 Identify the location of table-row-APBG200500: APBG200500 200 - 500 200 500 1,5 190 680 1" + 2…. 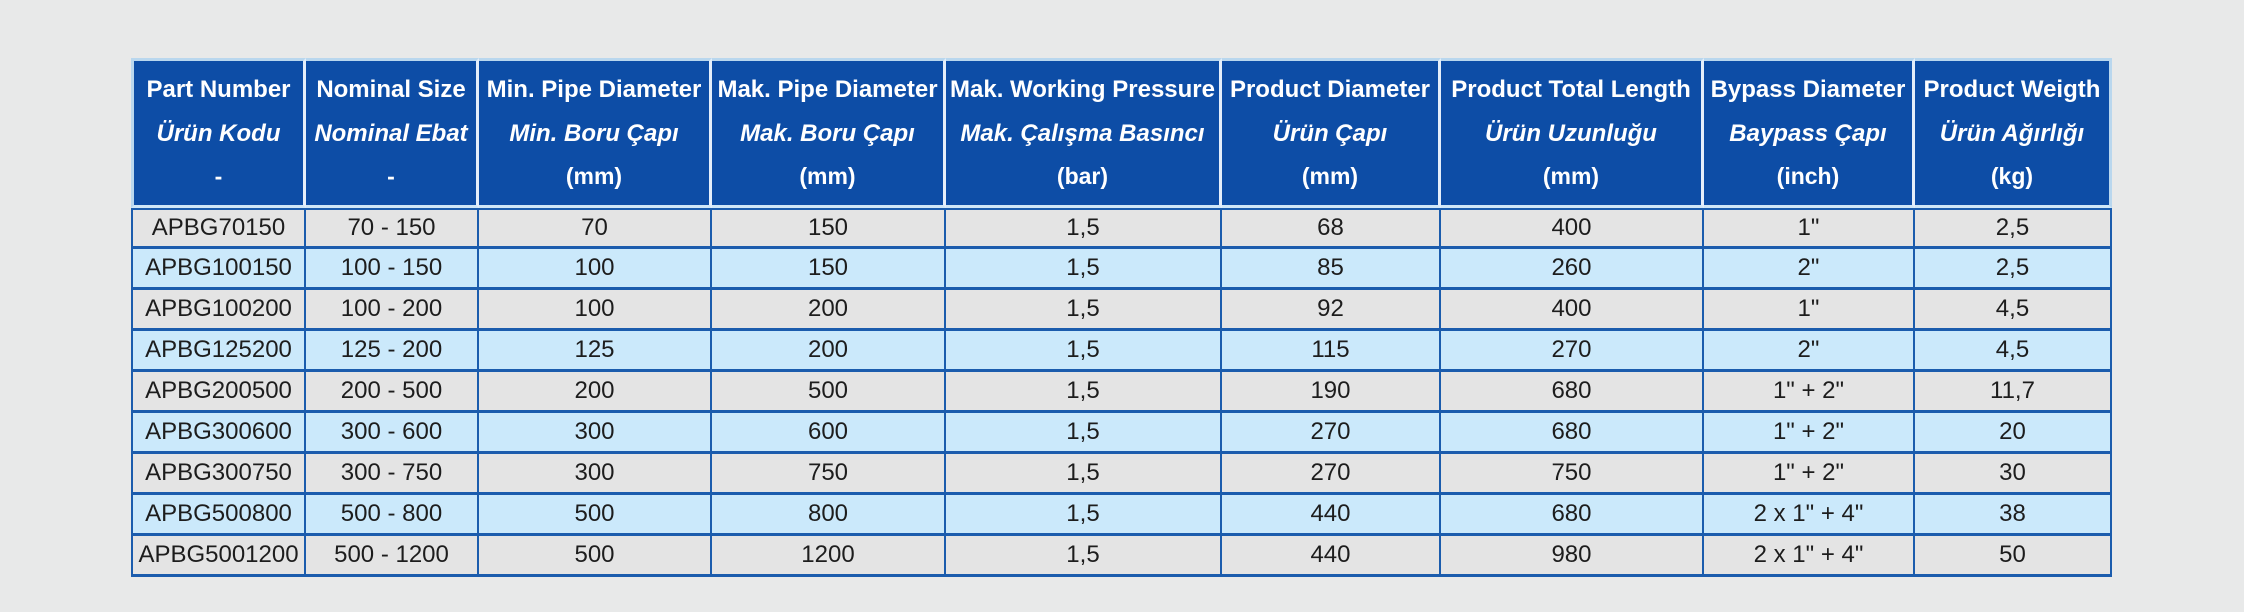
(1121, 392).